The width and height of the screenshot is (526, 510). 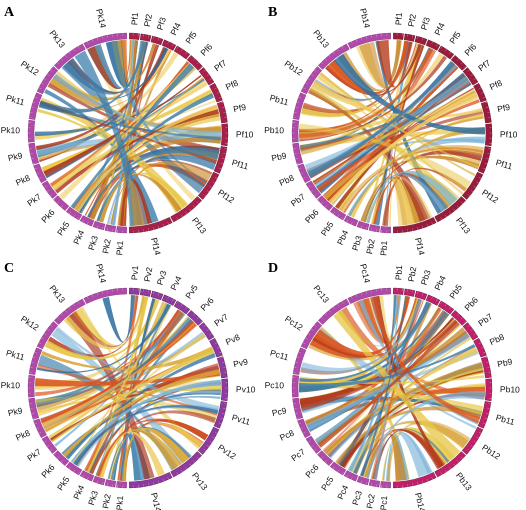 I want to click on chromosome-label: Pb5, so click(x=327, y=228).